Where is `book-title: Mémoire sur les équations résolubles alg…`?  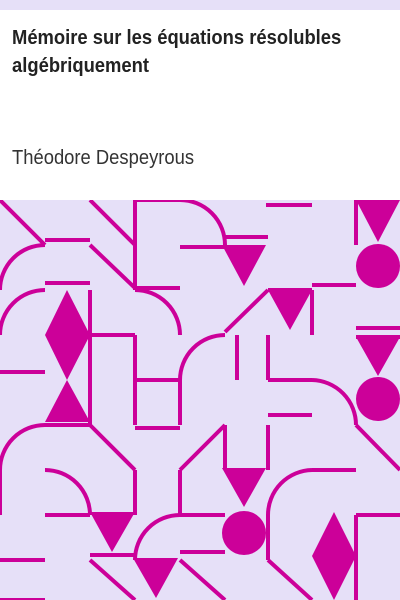 book-title: Mémoire sur les équations résolubles alg… is located at coordinates (177, 52).